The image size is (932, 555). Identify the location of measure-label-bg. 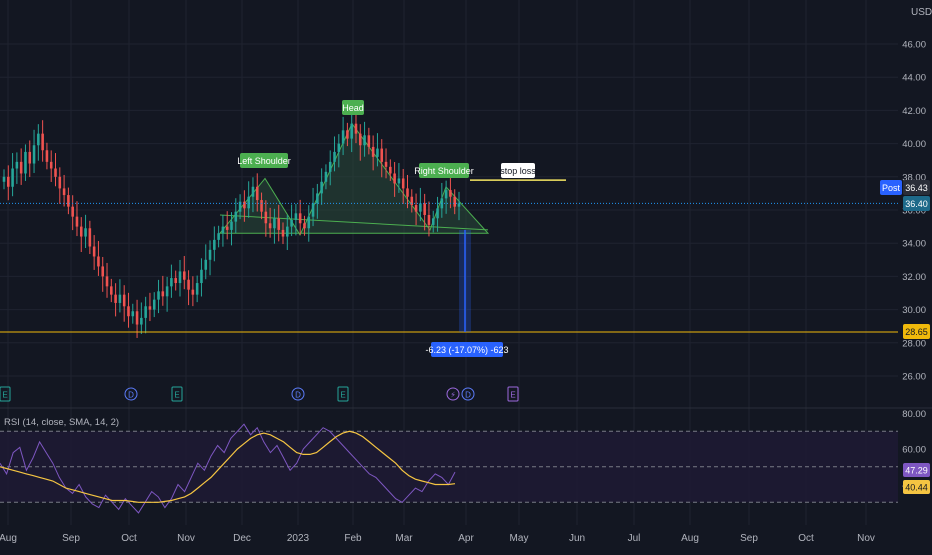
(467, 349).